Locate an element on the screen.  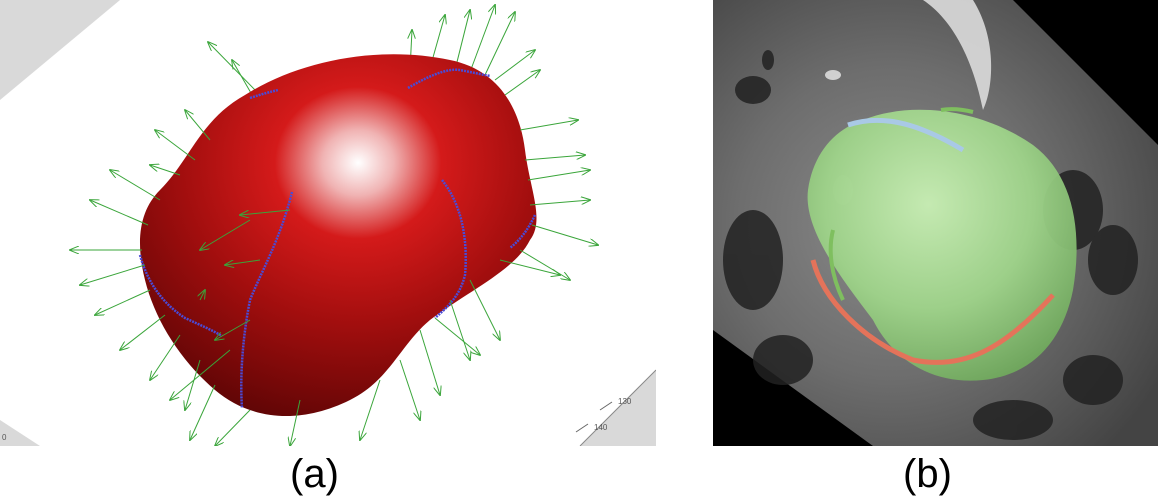
green-contour-left is located at coordinates (836, 265).